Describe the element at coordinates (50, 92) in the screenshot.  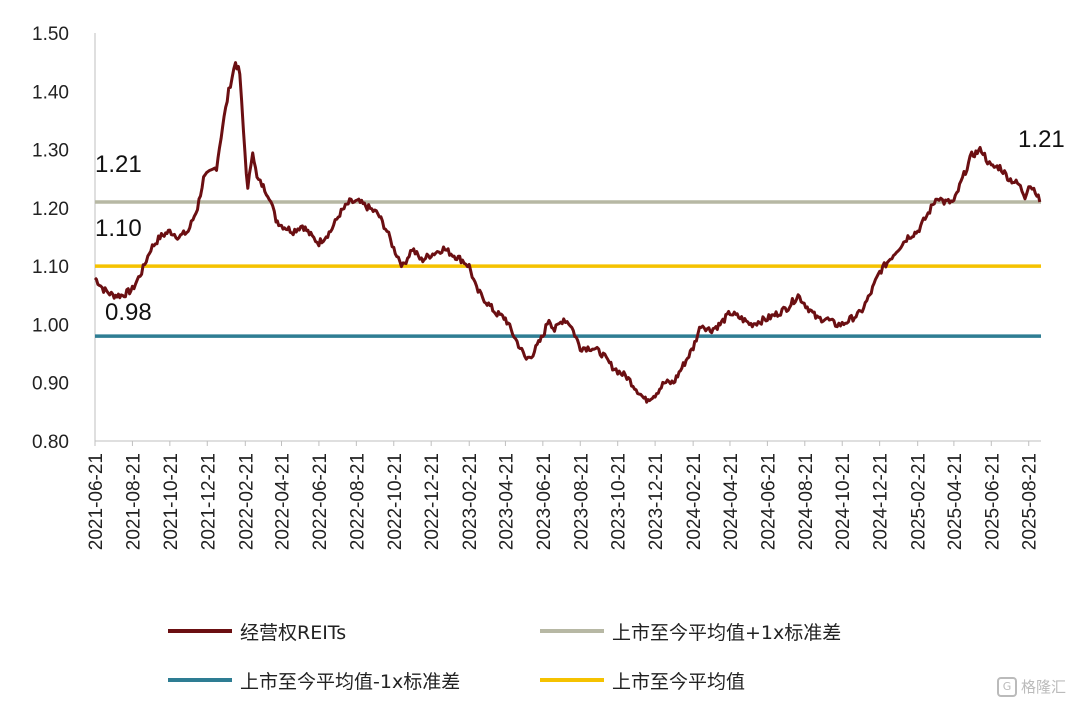
I see `y-tick-label: 1.40` at that location.